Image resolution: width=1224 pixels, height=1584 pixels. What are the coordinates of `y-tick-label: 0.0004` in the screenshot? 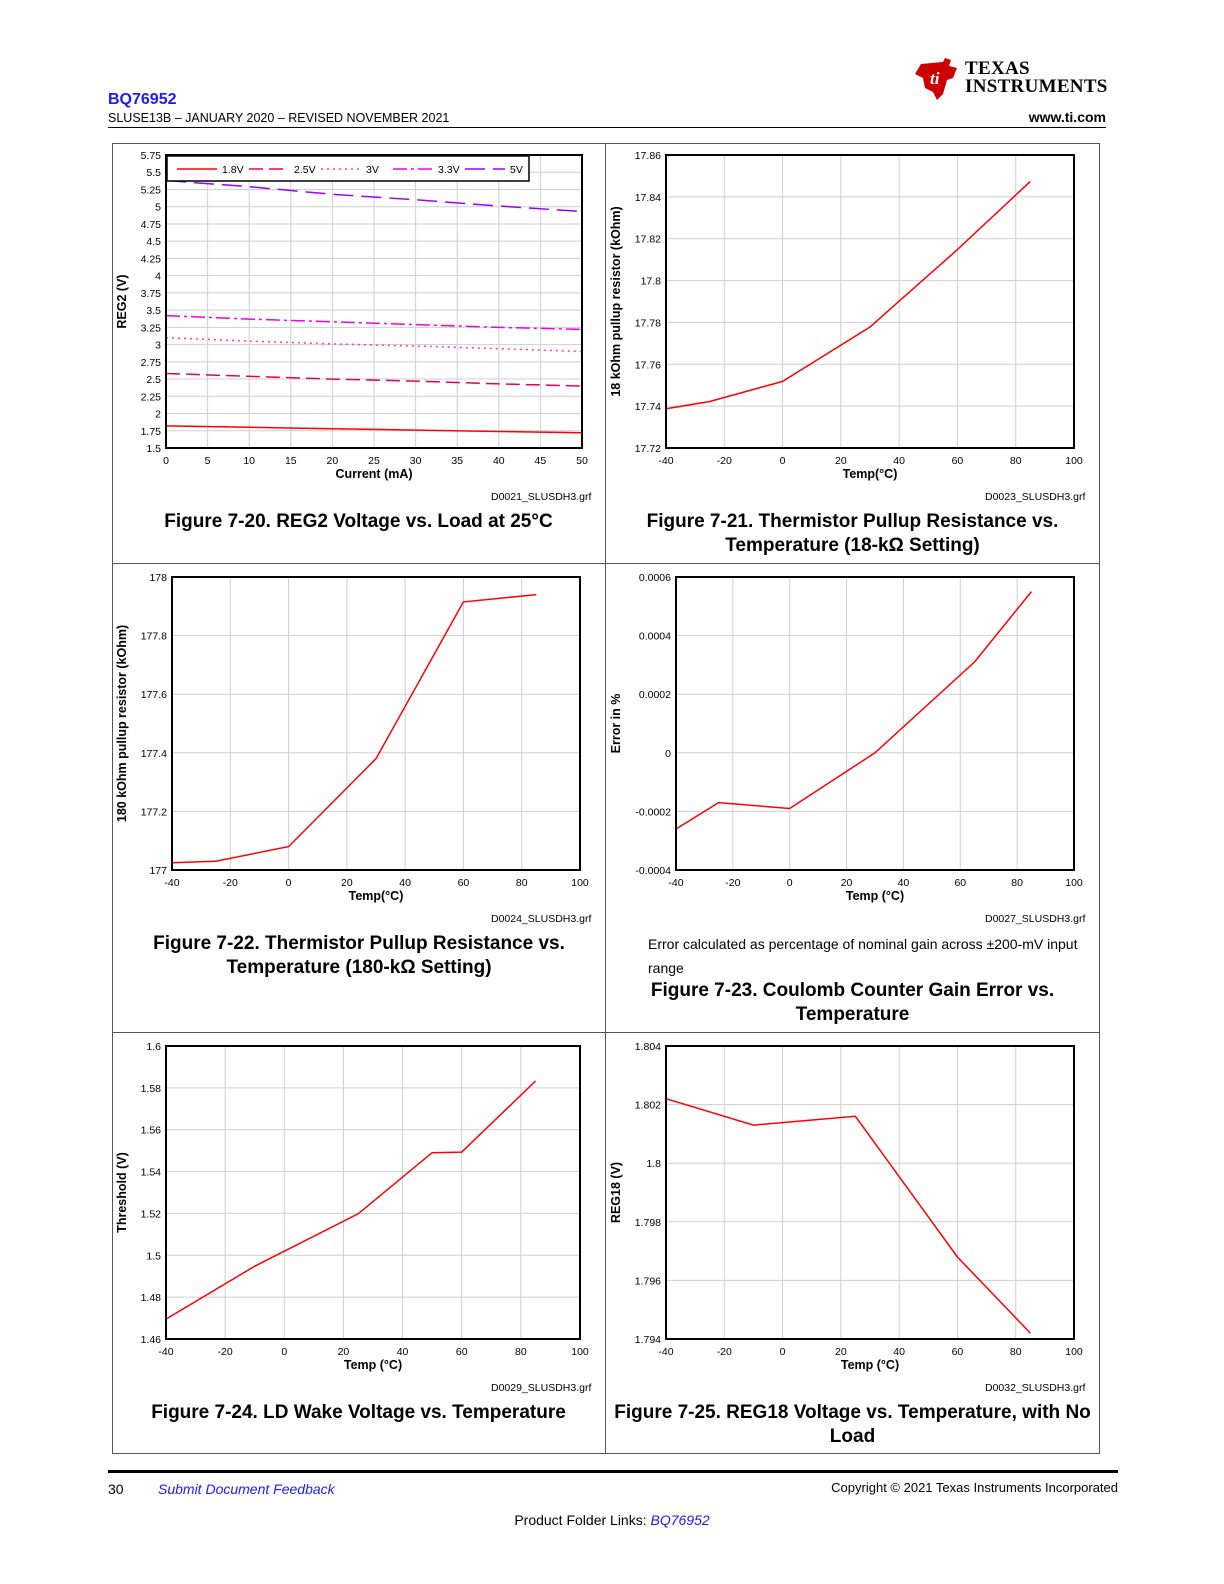 It's located at (655, 637).